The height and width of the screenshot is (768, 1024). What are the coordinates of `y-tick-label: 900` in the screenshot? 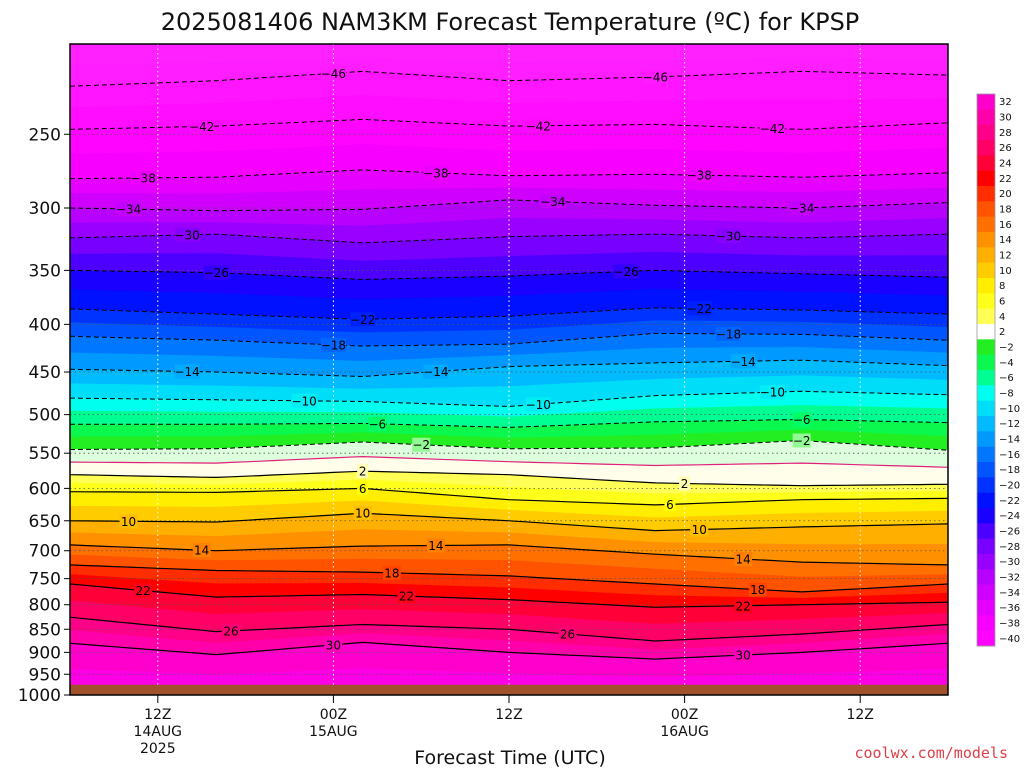 It's located at (45, 653).